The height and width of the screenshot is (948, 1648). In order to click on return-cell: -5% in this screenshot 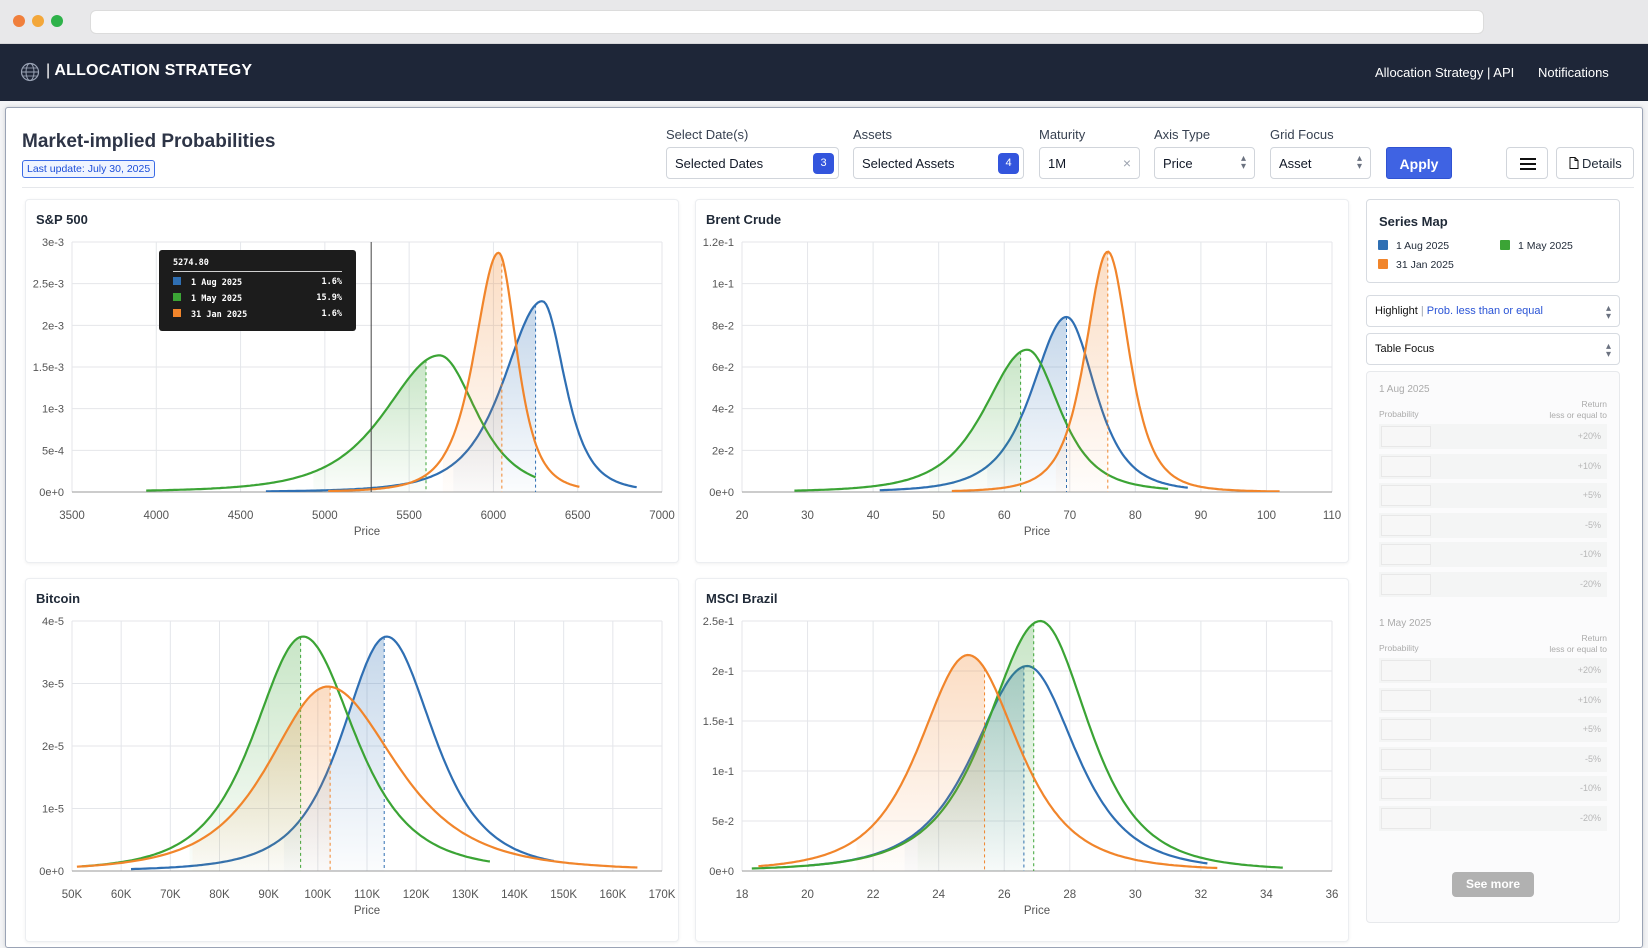, I will do `click(1592, 758)`.